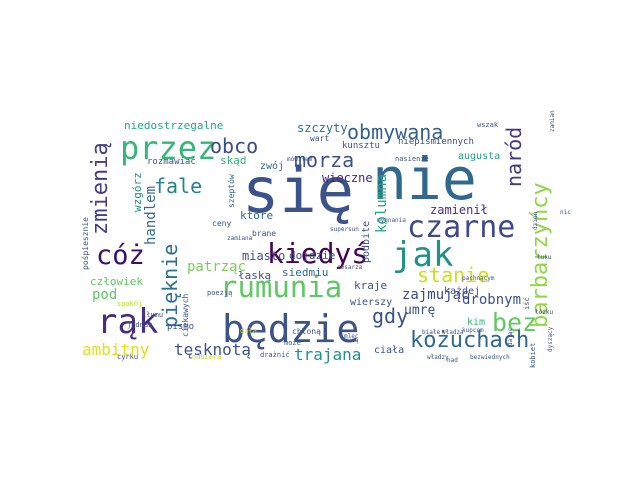 The height and width of the screenshot is (480, 640). What do you see at coordinates (213, 349) in the screenshot?
I see `word: tęsknotą` at bounding box center [213, 349].